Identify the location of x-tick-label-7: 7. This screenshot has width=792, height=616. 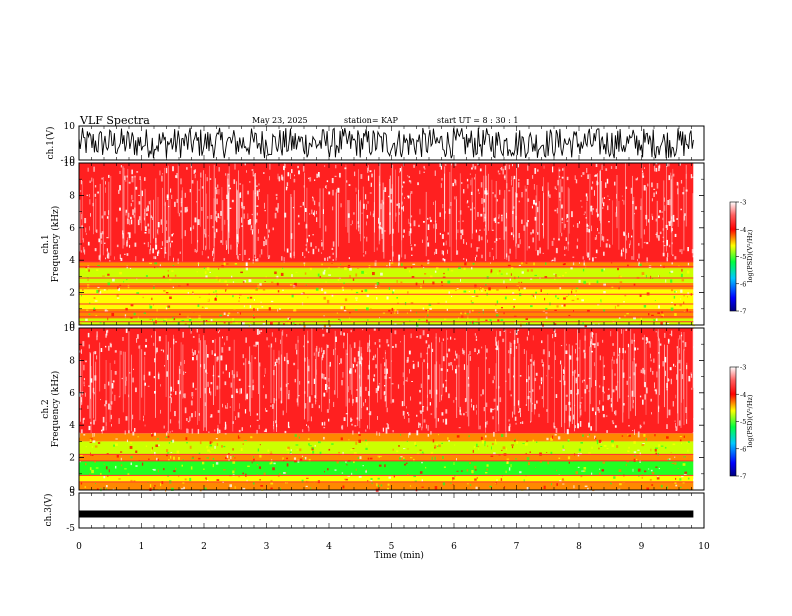
(517, 547).